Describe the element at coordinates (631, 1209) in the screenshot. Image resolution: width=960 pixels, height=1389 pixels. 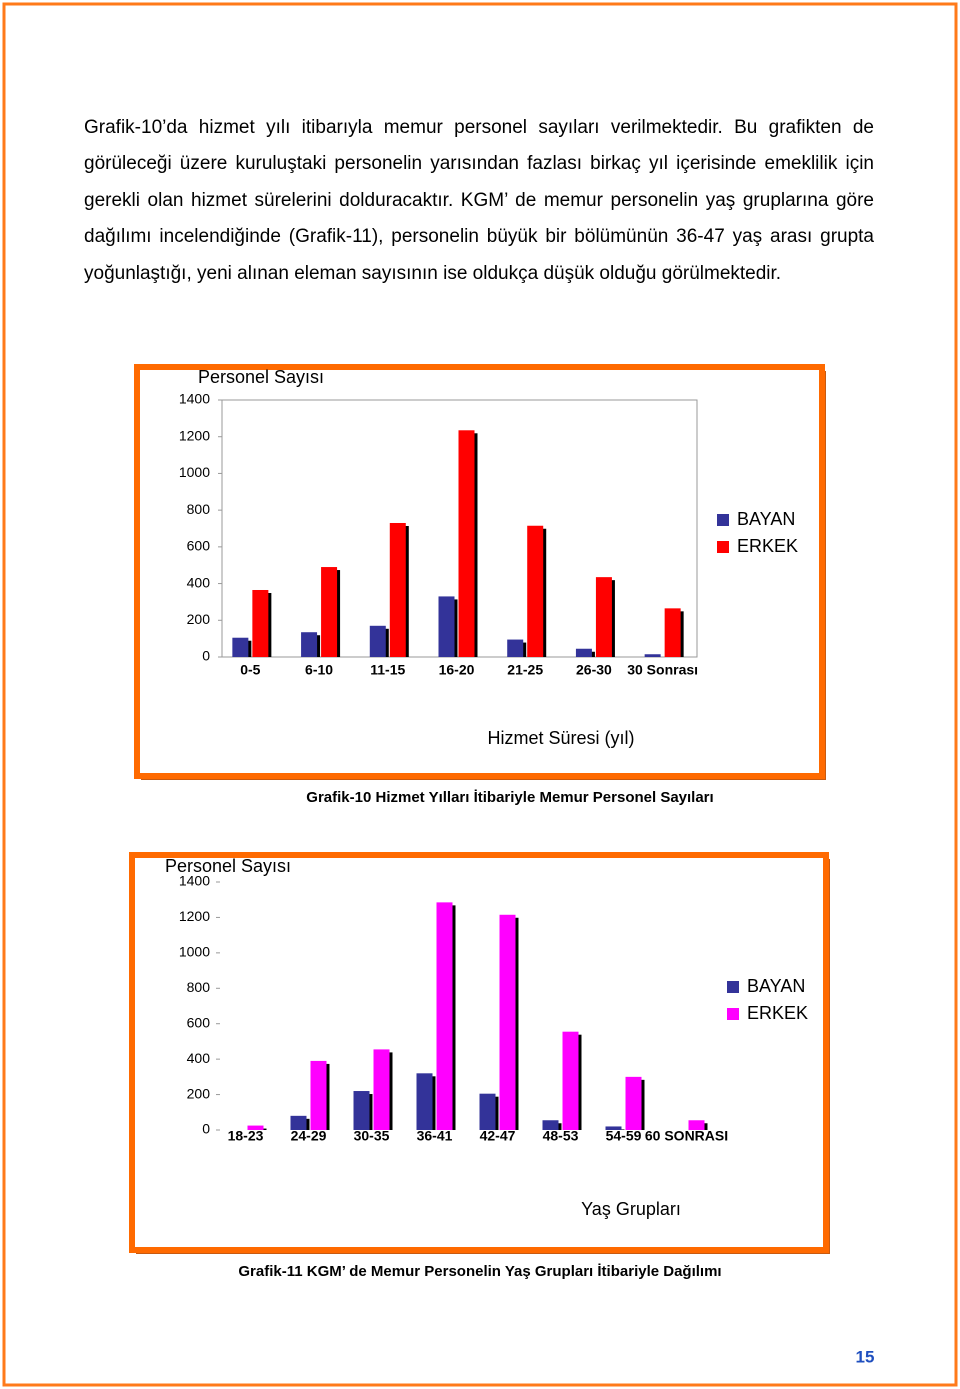
I see `x-axis-title: Yaş Grupları` at that location.